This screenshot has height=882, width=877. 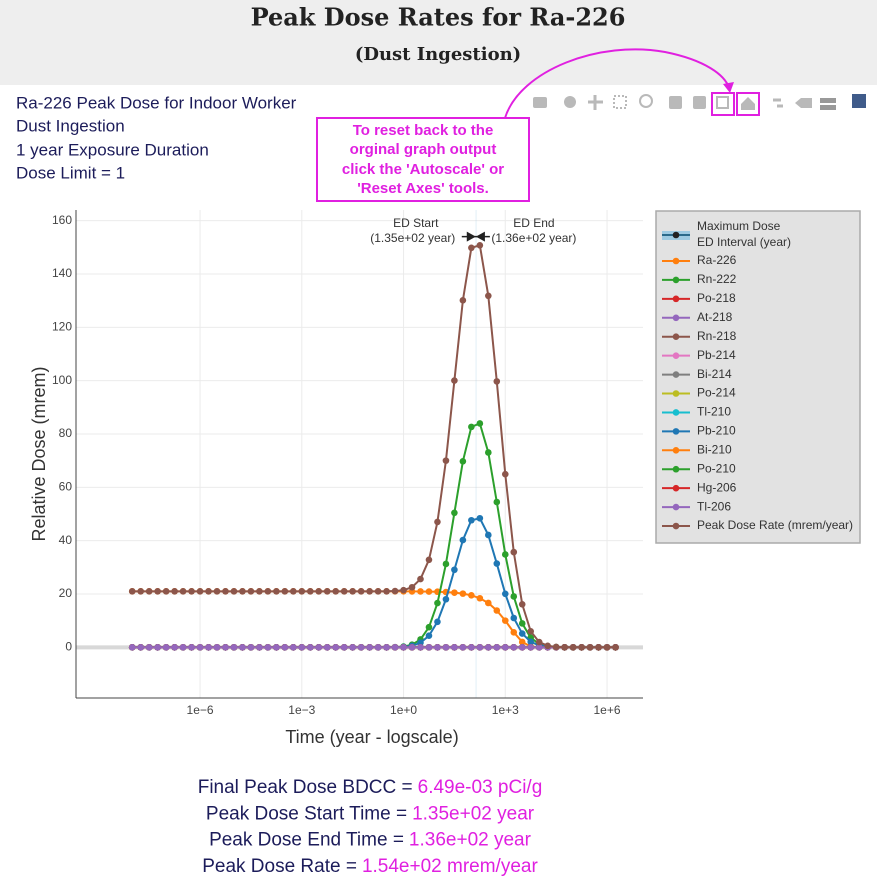 I want to click on zoom-icon, so click(x=570, y=102).